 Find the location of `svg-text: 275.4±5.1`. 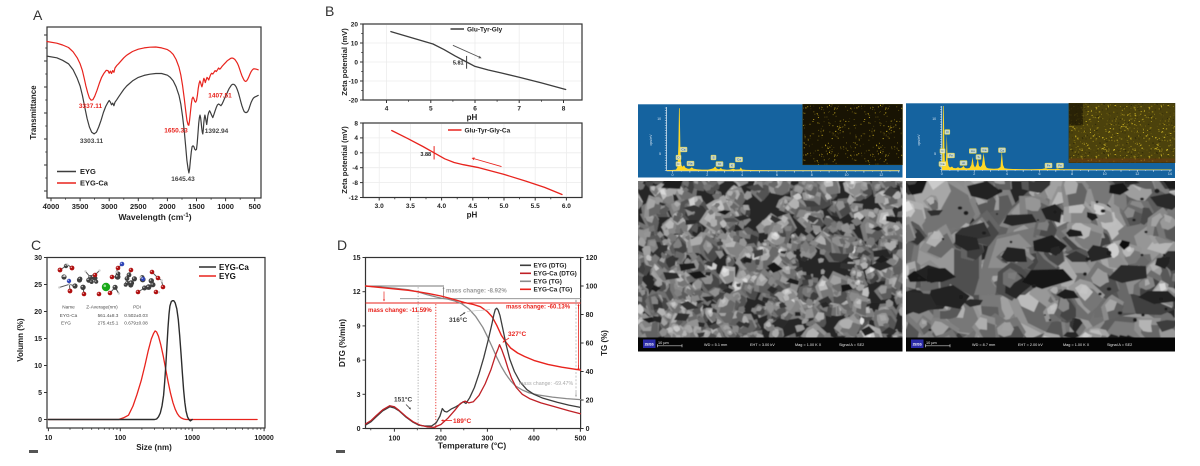

svg-text: 275.4±5.1 is located at coordinates (108, 323).